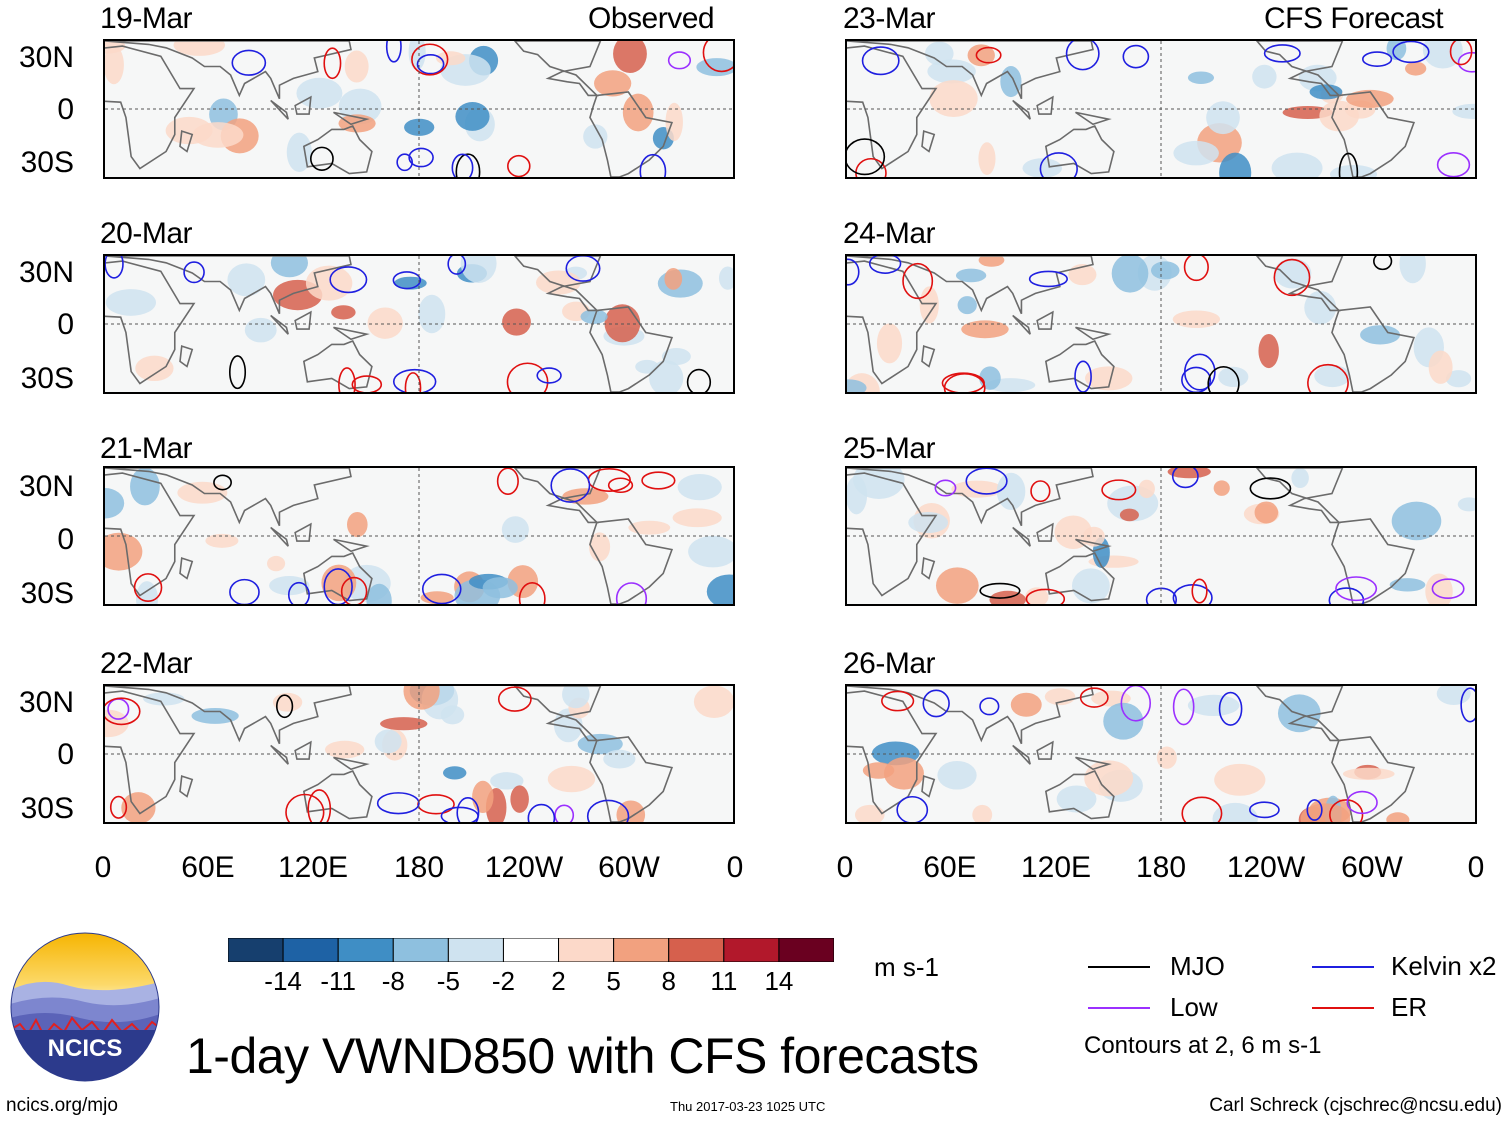  Describe the element at coordinates (582, 1056) in the screenshot. I see `chart-title: 1-day VWND850 with CFS forecasts` at that location.